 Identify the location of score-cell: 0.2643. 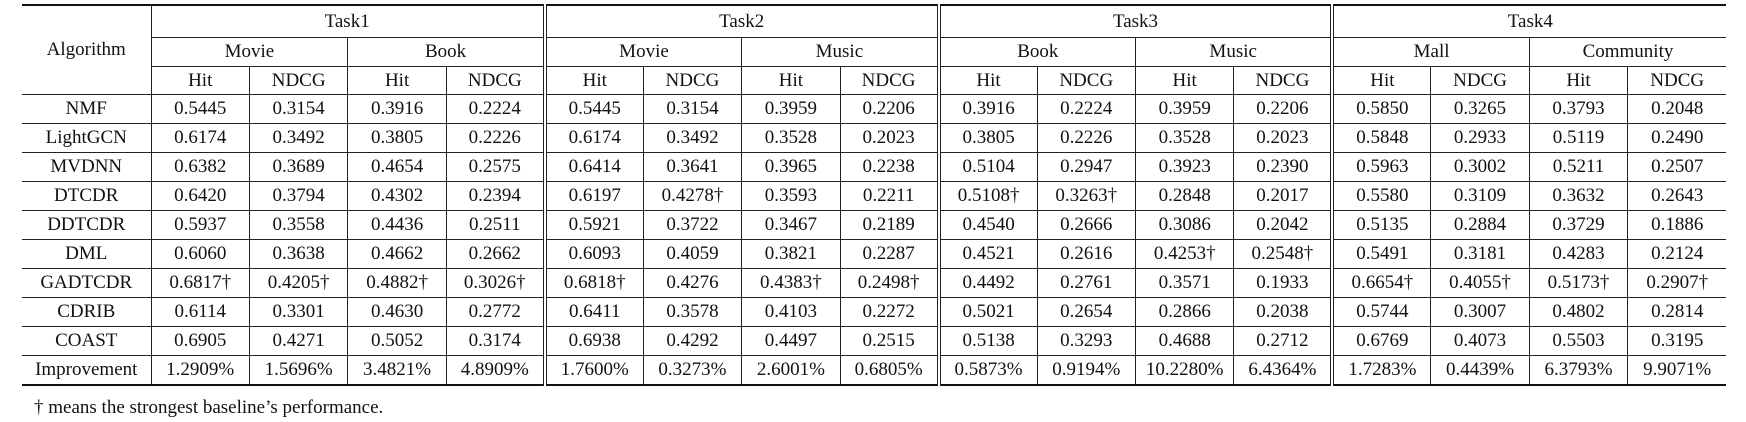
(1677, 196).